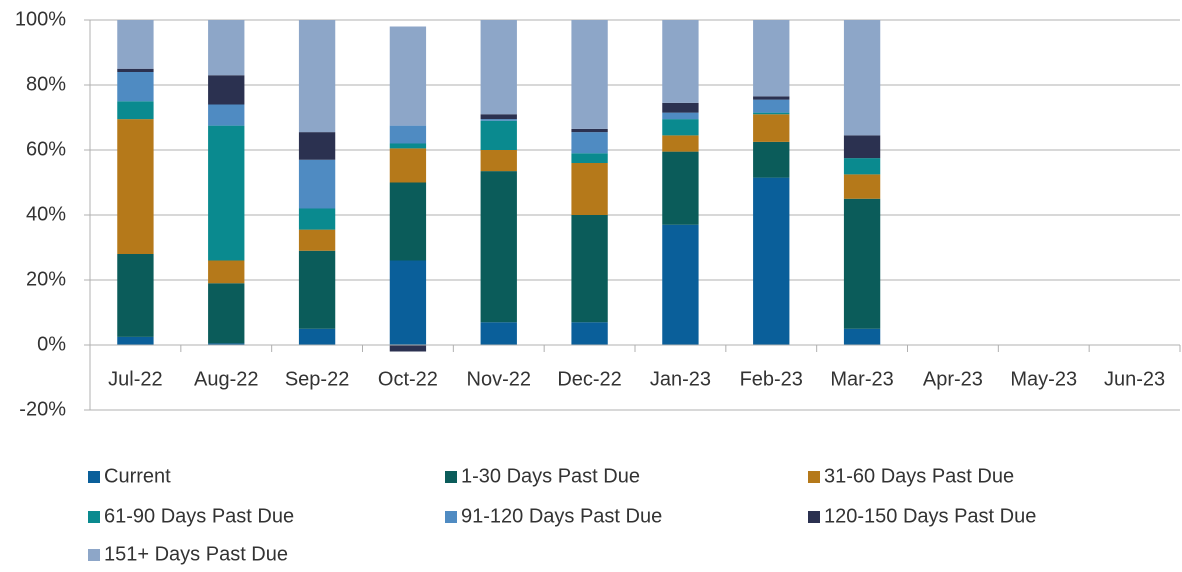 Image resolution: width=1182 pixels, height=572 pixels. I want to click on x-tick-label: May-23, so click(1043, 379).